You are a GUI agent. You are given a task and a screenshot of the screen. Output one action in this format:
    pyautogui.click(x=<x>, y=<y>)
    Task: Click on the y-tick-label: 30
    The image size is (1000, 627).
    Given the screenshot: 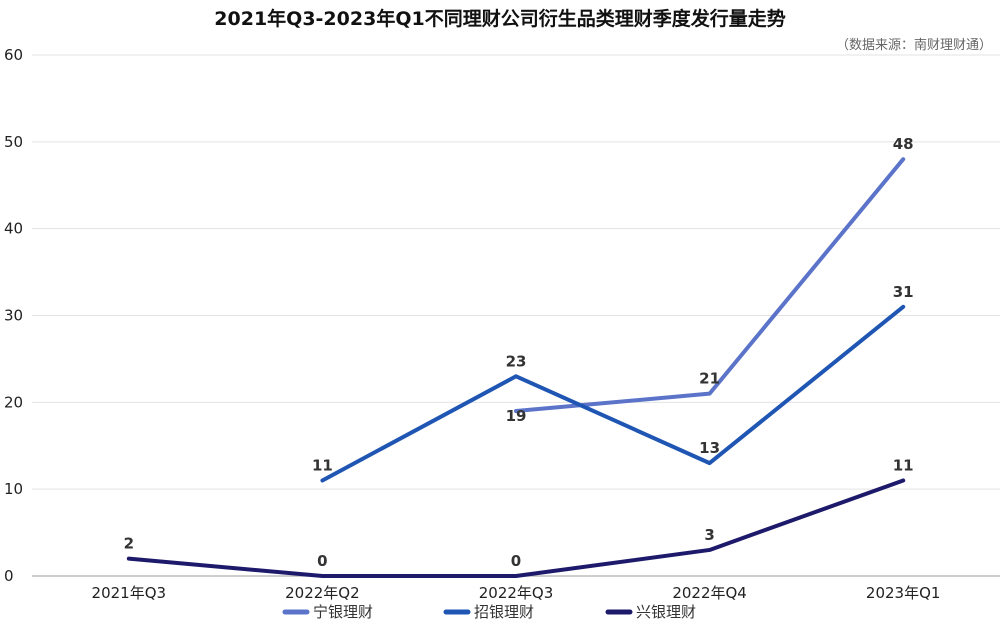 What is the action you would take?
    pyautogui.click(x=13, y=316)
    